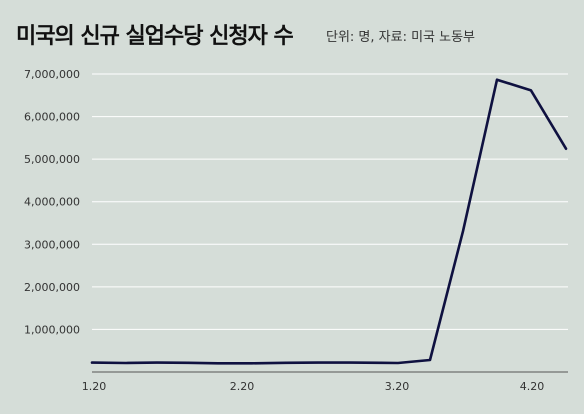 The height and width of the screenshot is (414, 584). What do you see at coordinates (401, 37) in the screenshot?
I see `chart-subtitle: 단위: 명, 자료: 미국 노동부` at bounding box center [401, 37].